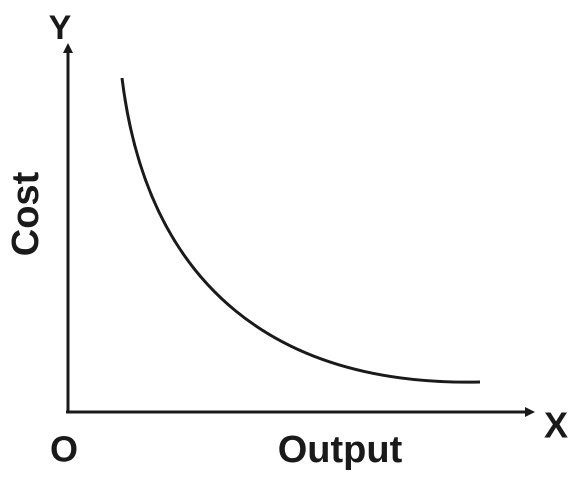 The width and height of the screenshot is (570, 487). I want to click on x-axis-title: Output, so click(340, 450).